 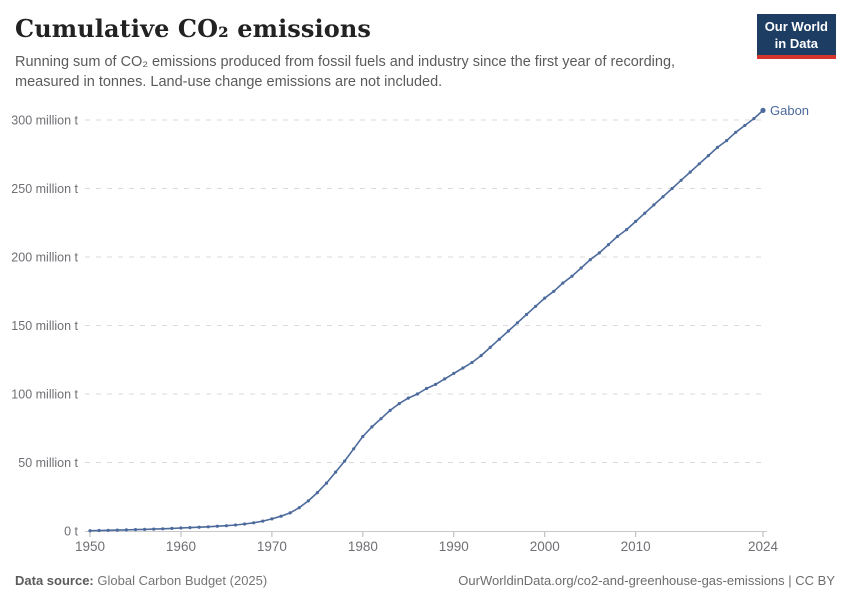 I want to click on y-tick-label: 100 million t, so click(x=44, y=395).